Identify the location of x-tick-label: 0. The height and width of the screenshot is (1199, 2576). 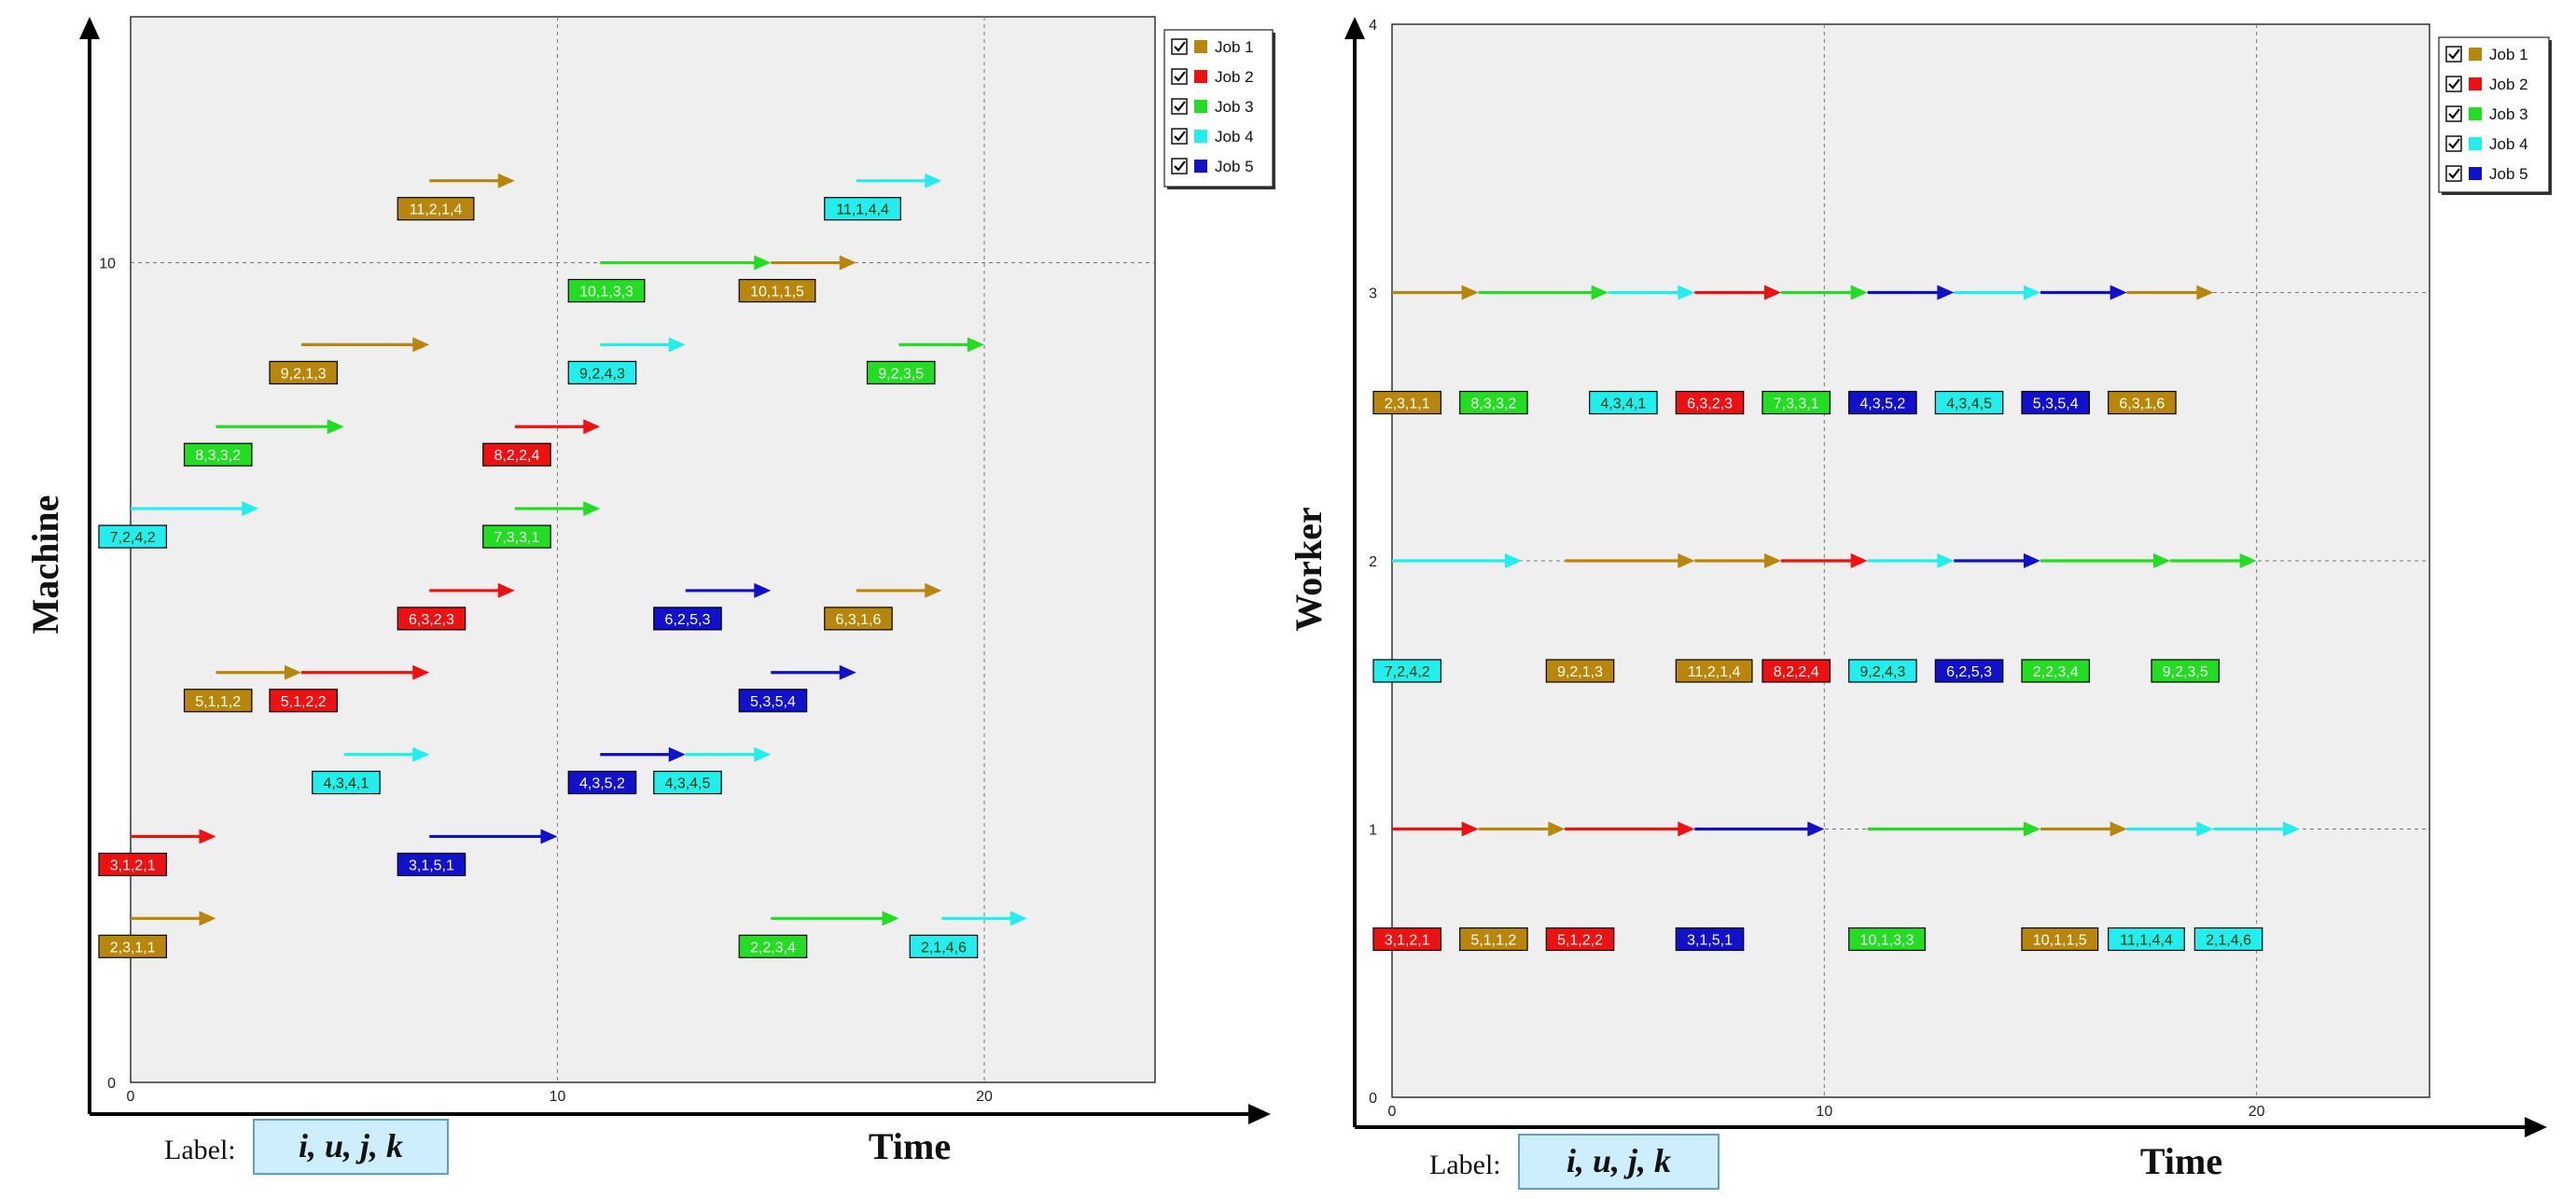
(1392, 1112).